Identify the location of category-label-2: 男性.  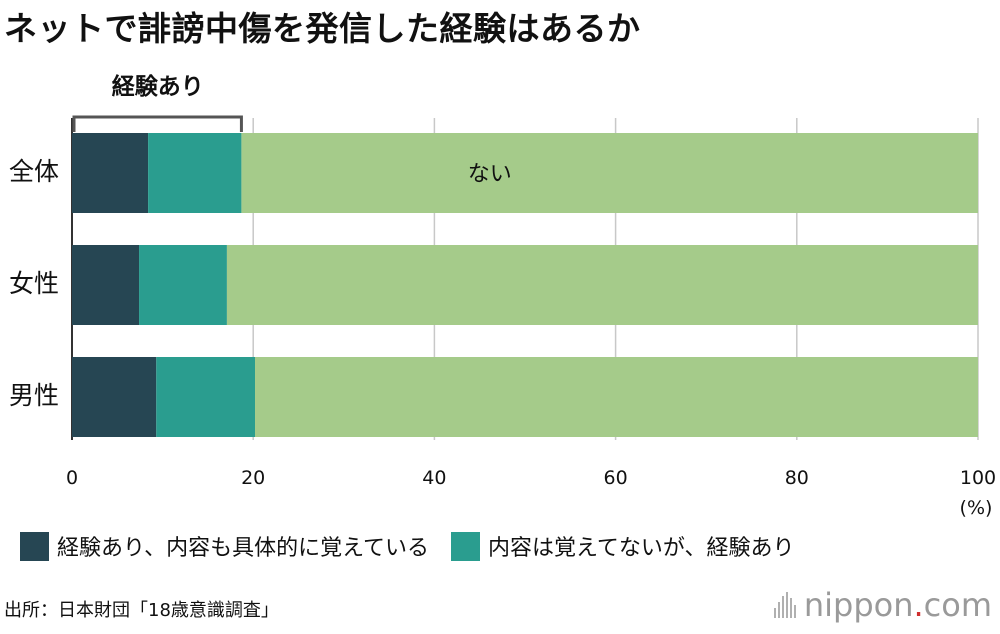
(34, 395).